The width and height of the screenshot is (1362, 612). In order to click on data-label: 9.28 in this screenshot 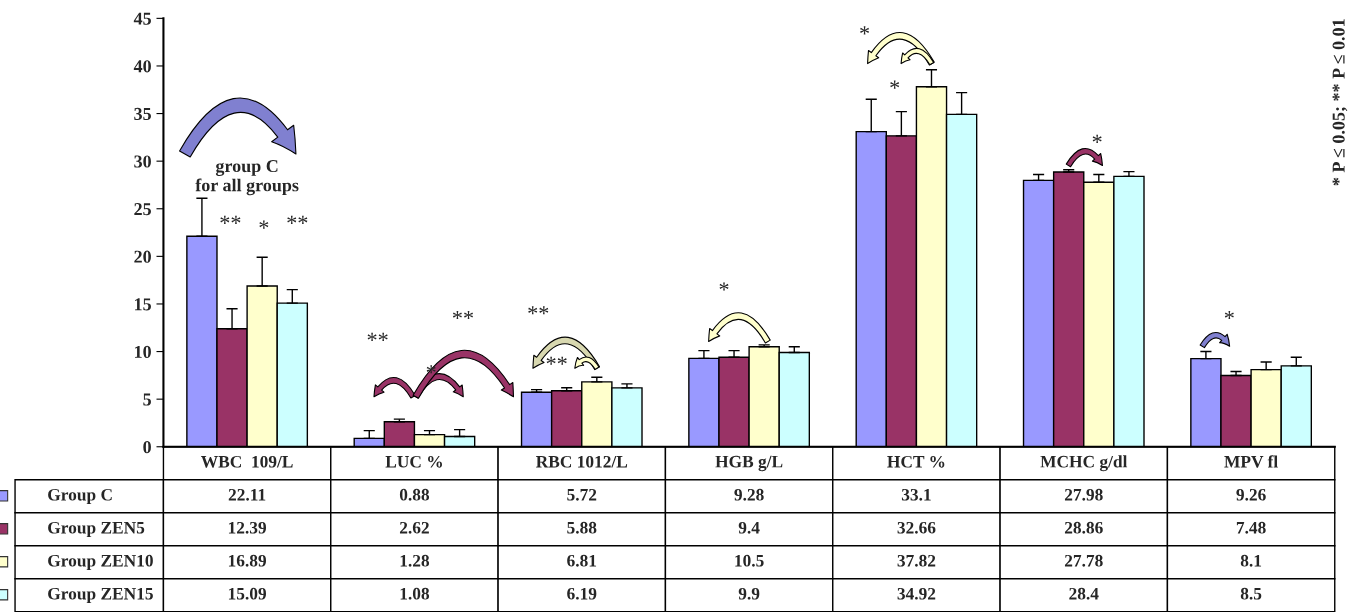, I will do `click(749, 494)`.